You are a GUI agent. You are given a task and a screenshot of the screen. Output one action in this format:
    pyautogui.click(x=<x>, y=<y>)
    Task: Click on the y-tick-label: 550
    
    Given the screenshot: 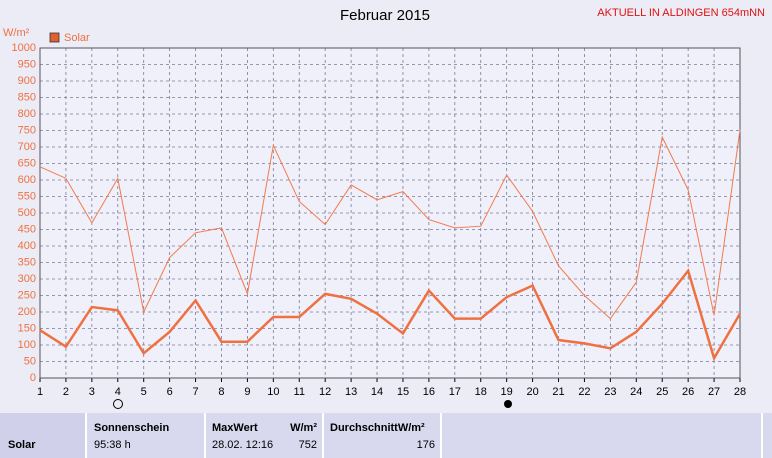 What is the action you would take?
    pyautogui.click(x=27, y=196)
    